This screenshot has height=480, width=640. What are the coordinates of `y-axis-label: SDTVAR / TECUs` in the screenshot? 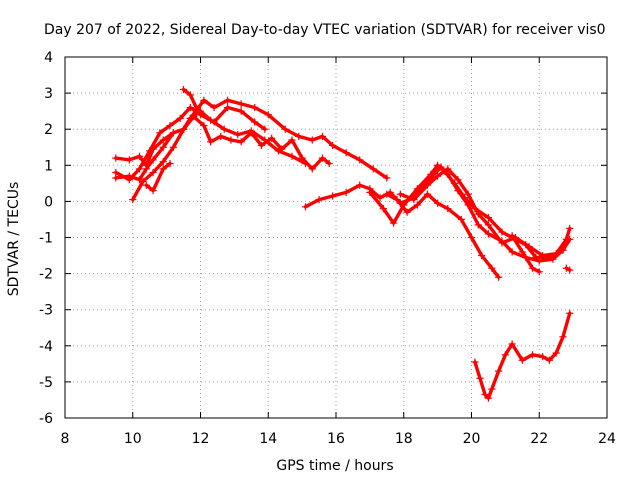 It's located at (14, 239).